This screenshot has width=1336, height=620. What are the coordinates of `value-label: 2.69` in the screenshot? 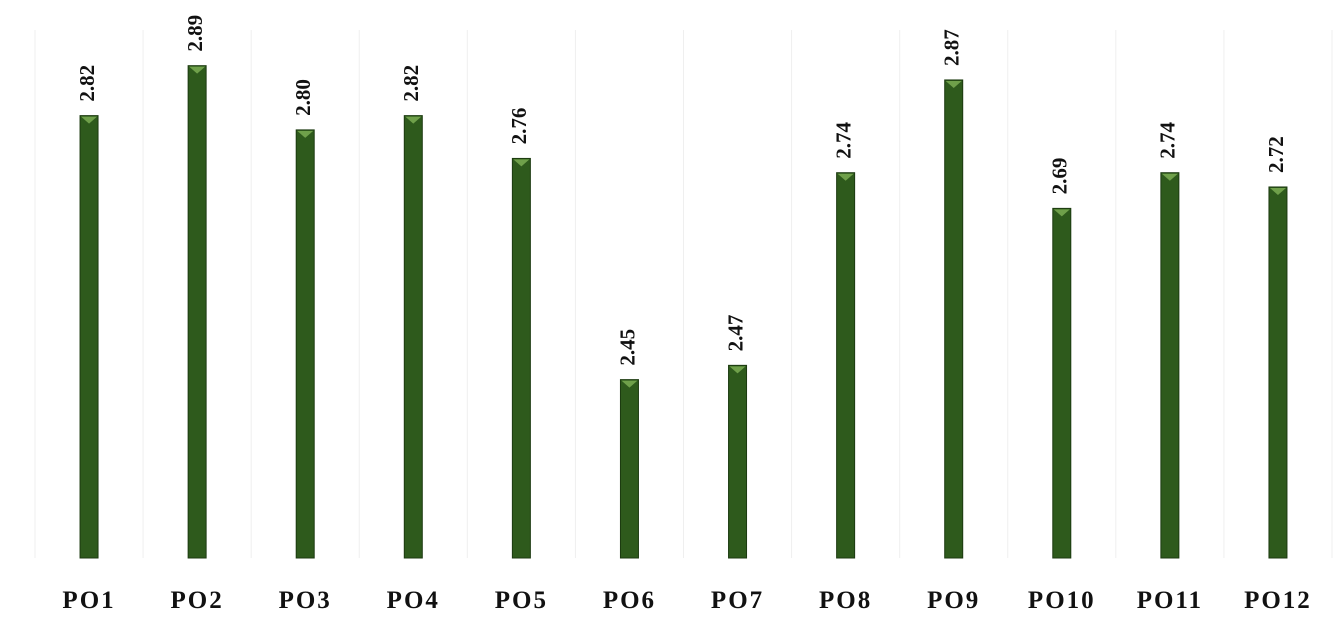 It's located at (1060, 176).